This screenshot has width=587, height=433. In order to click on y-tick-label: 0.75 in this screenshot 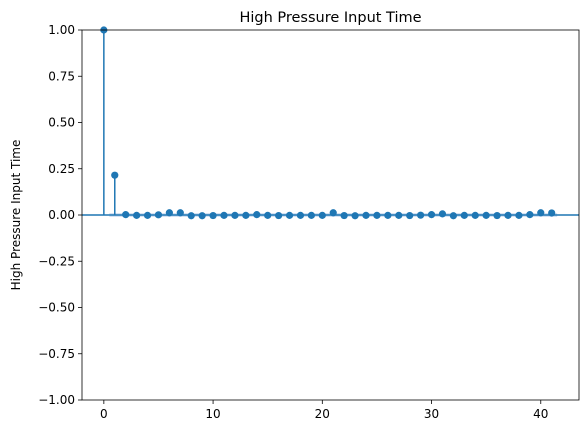, I will do `click(61, 76)`.